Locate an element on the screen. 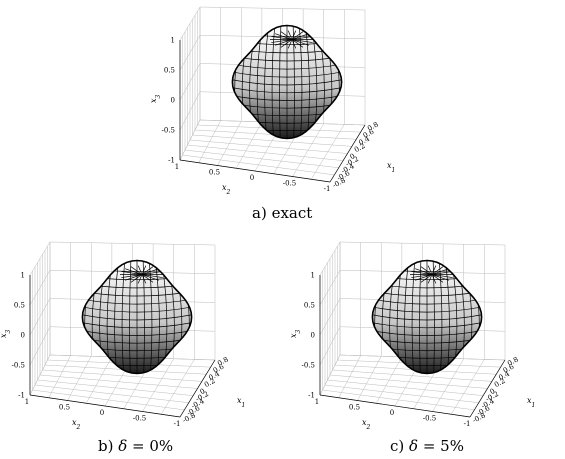  caption-c-delta: δ is located at coordinates (414, 446).